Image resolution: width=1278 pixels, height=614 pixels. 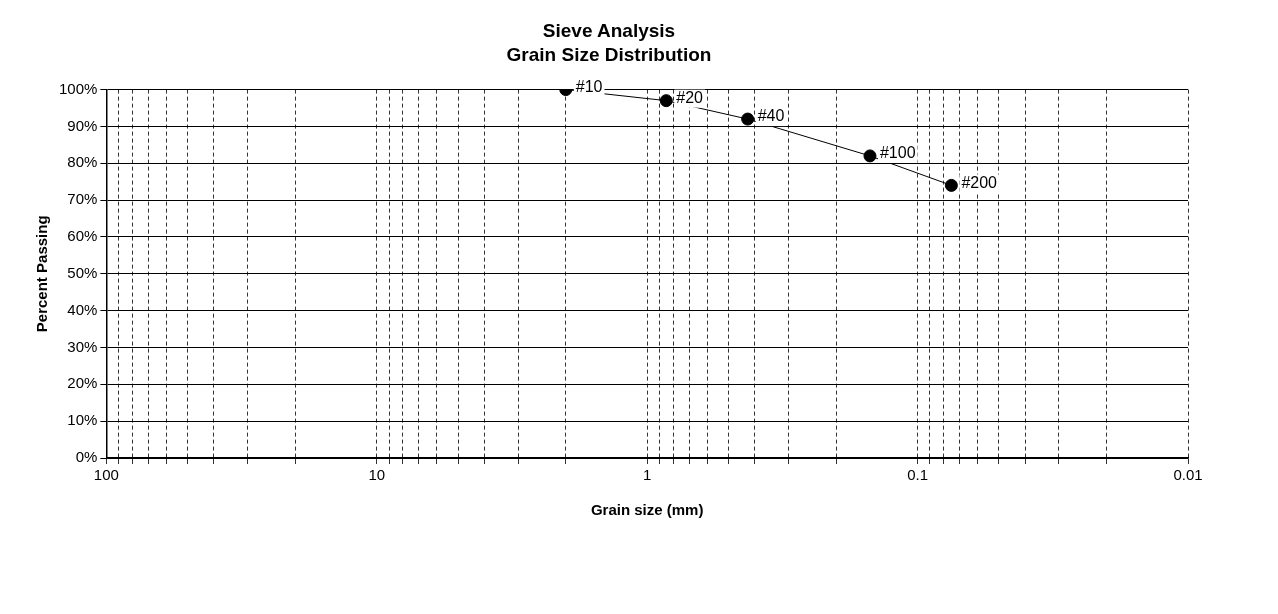 I want to click on annotation: #10, so click(x=589, y=87).